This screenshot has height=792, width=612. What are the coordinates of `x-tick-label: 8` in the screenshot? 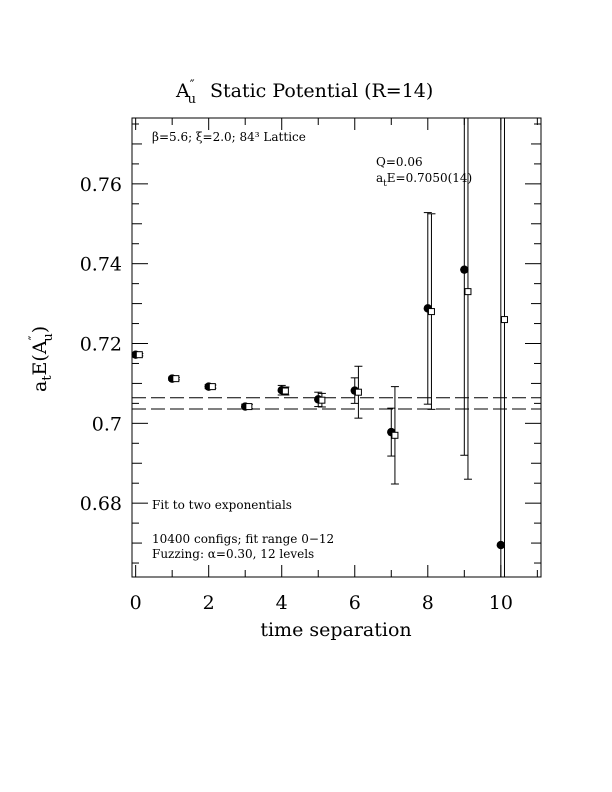 It's located at (428, 603).